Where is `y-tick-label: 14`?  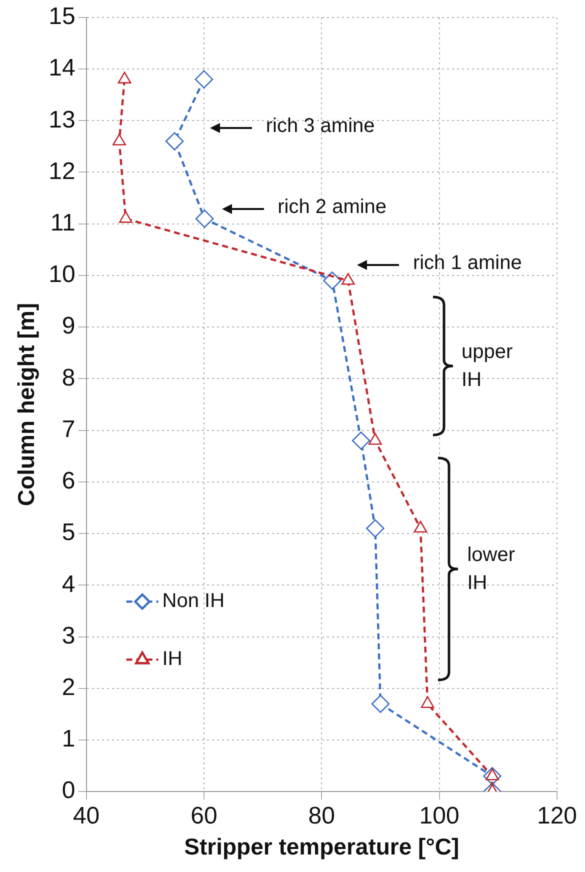
y-tick-label: 14 is located at coordinates (62, 68).